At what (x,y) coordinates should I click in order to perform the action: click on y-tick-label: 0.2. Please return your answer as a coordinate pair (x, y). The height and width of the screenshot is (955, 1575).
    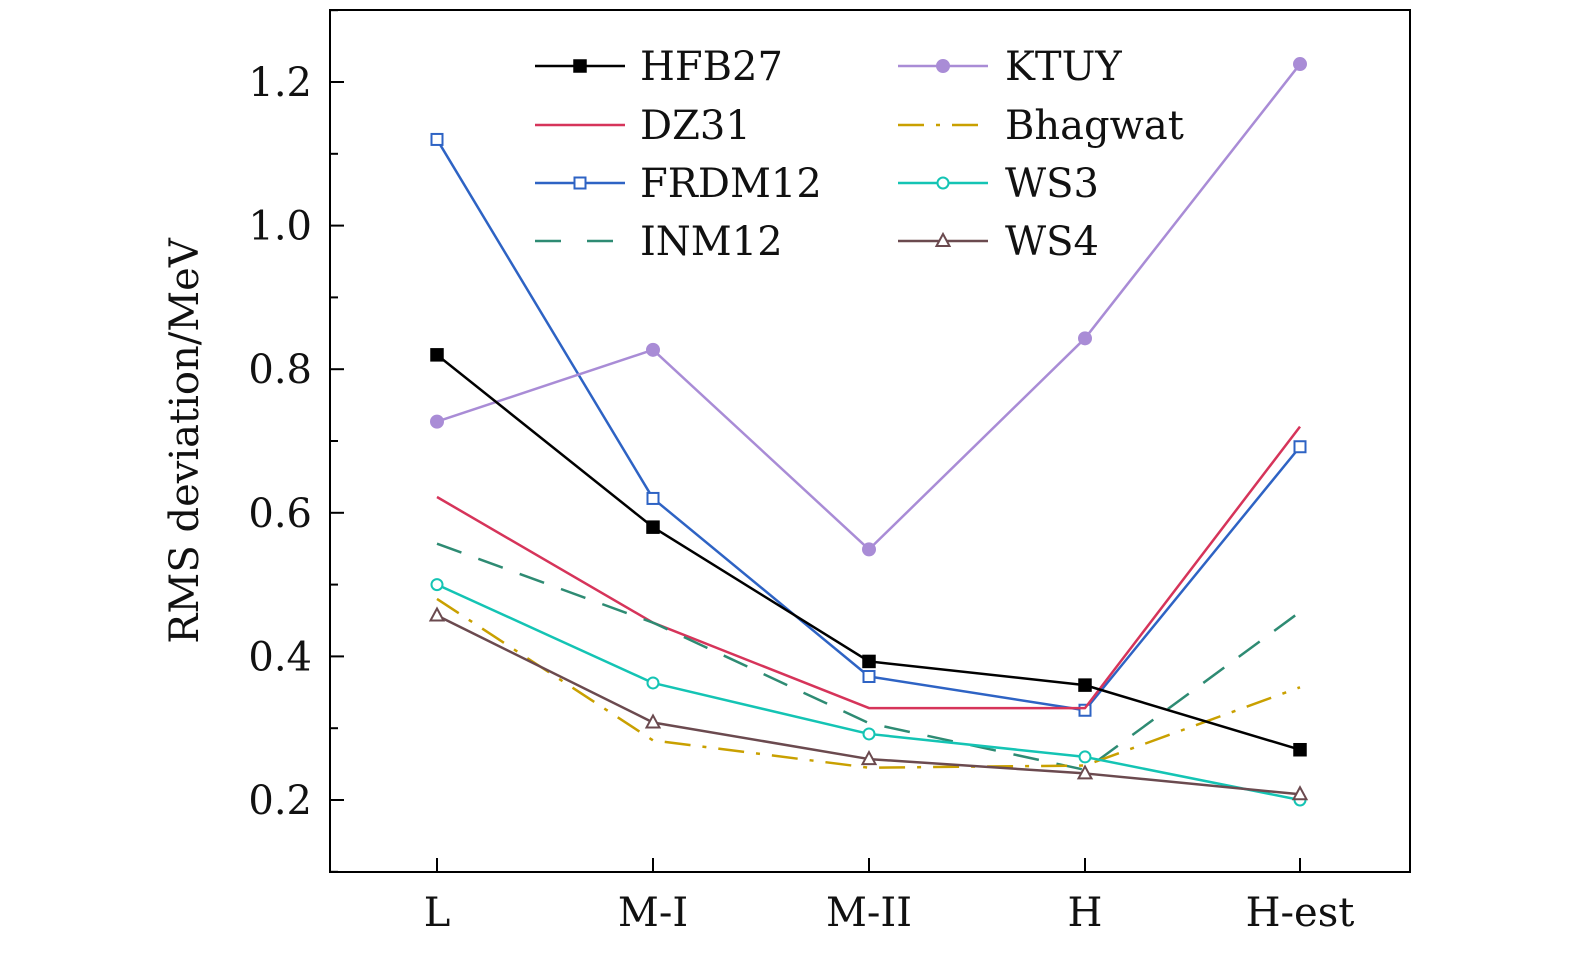
    Looking at the image, I should click on (280, 801).